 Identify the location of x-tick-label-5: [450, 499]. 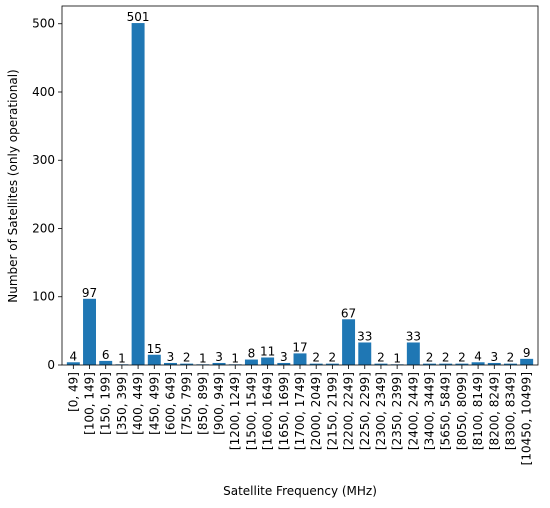
(154, 403).